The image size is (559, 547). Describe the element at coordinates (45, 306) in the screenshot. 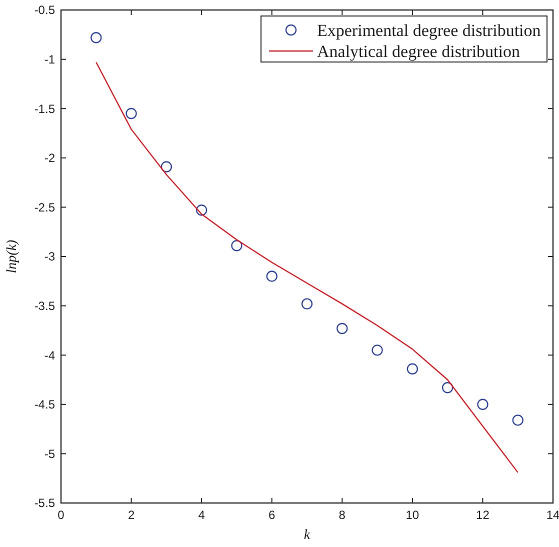

I see `y-tick-label: -3.5` at that location.